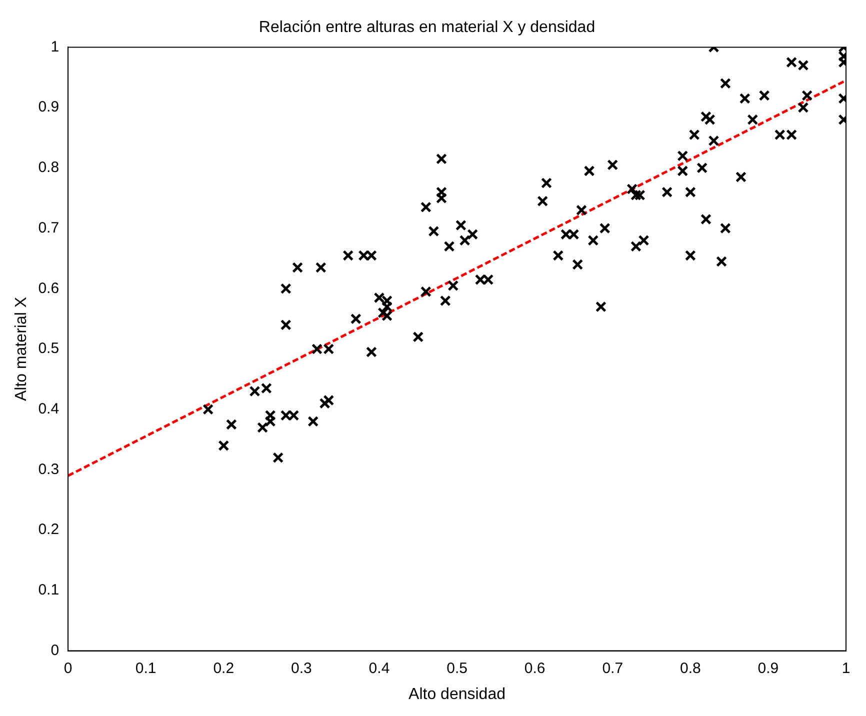  Describe the element at coordinates (49, 349) in the screenshot. I see `y-tick-label: 0.5` at that location.